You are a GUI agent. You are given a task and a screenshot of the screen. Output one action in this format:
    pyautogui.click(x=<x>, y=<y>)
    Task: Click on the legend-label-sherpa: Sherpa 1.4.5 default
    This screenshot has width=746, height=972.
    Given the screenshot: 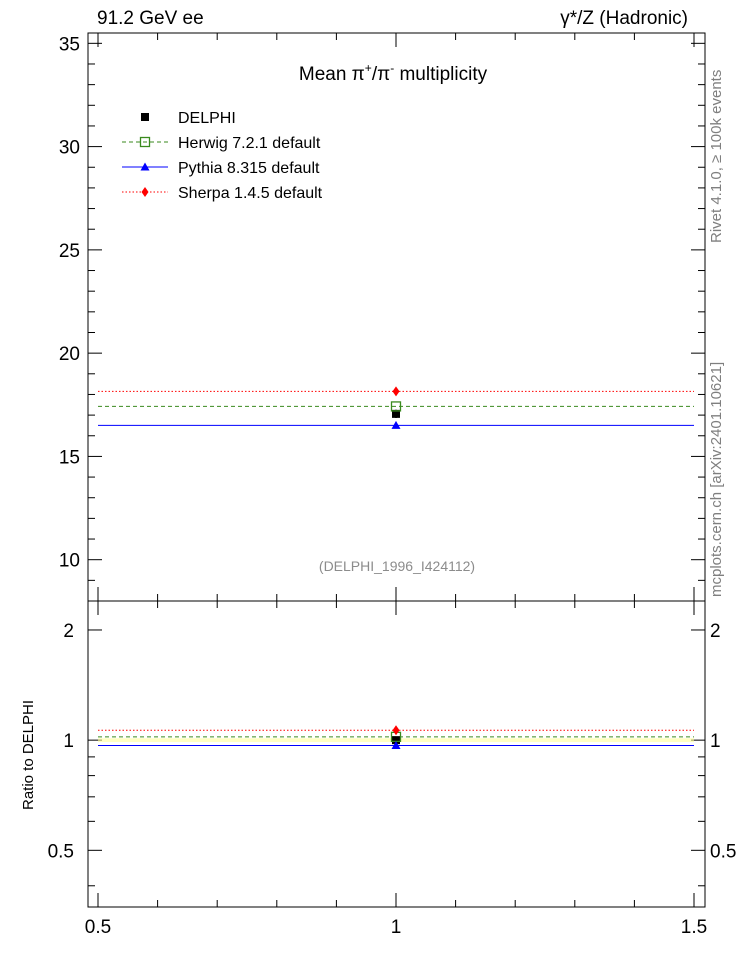 What is the action you would take?
    pyautogui.click(x=250, y=193)
    